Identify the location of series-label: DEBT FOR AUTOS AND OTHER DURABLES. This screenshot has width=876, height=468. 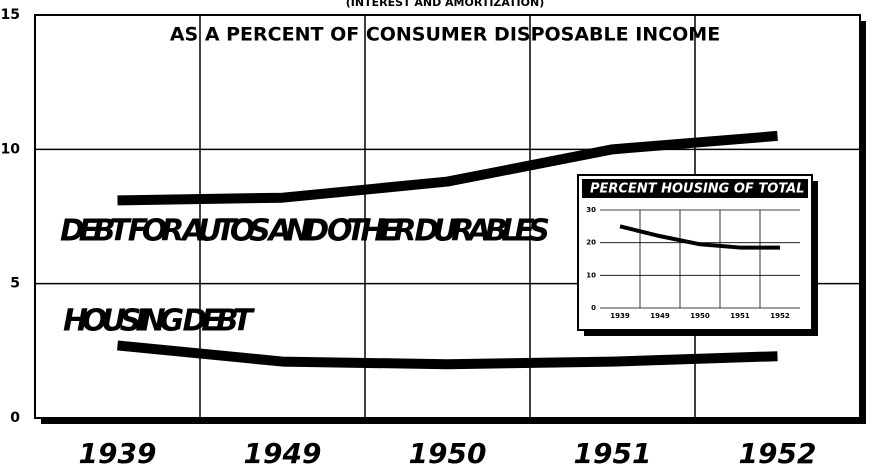
(305, 231).